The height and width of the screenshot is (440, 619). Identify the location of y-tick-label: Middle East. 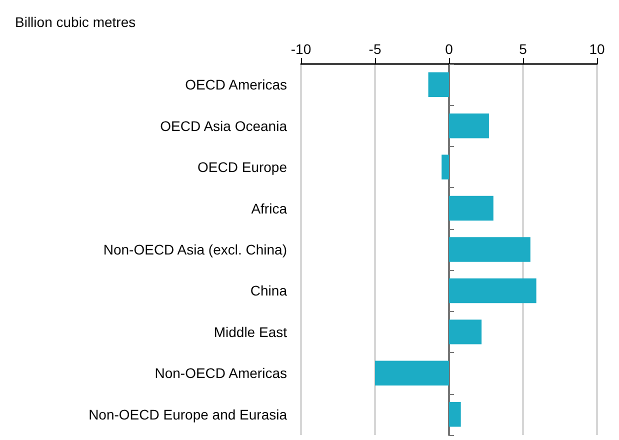
(251, 332).